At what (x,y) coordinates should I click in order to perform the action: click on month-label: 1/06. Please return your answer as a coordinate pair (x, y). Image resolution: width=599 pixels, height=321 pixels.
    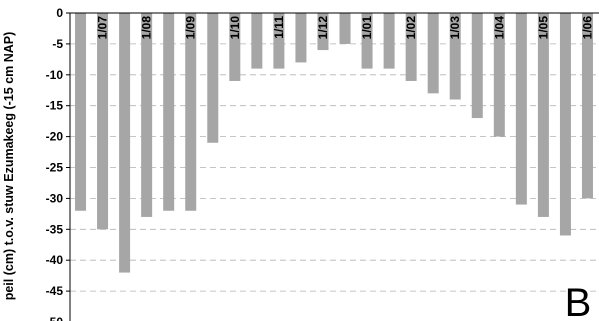
    Looking at the image, I should click on (587, 28).